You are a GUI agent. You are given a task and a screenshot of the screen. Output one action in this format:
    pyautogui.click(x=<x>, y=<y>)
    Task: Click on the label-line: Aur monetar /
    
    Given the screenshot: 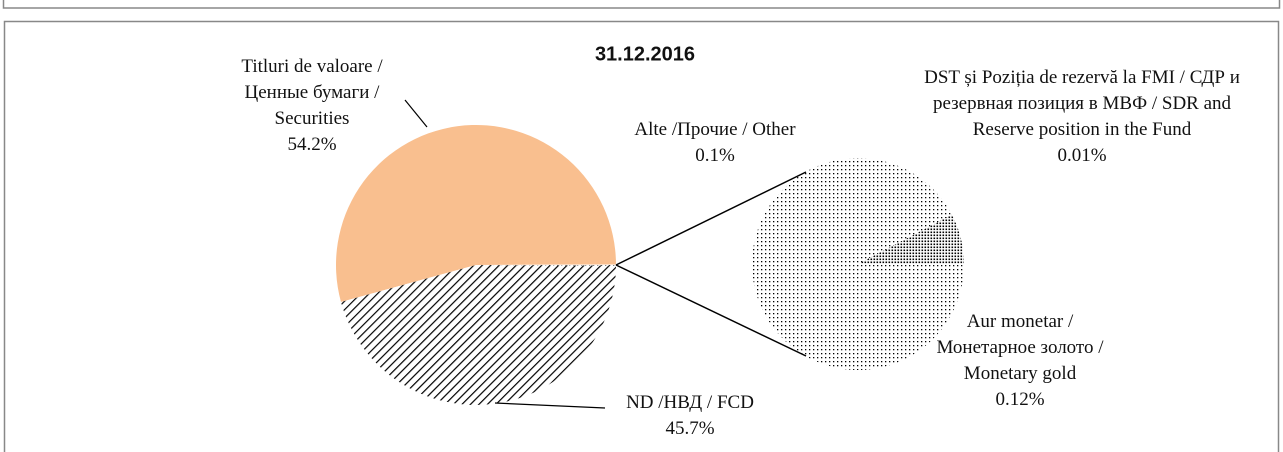 What is the action you would take?
    pyautogui.click(x=1020, y=321)
    